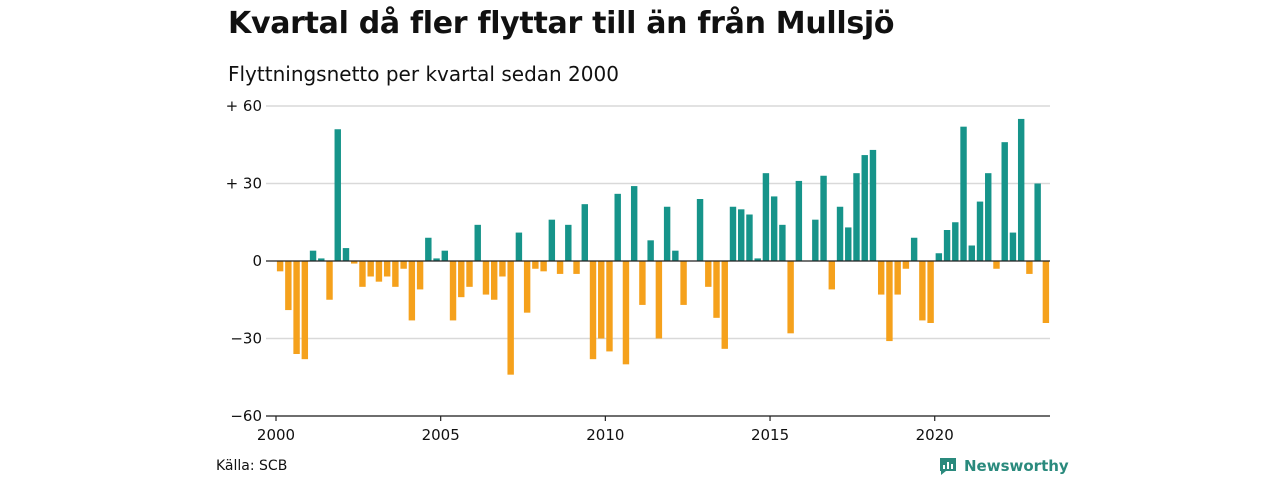 This screenshot has width=1280, height=480. Describe the element at coordinates (605, 435) in the screenshot. I see `x-tick-label: 2010` at that location.